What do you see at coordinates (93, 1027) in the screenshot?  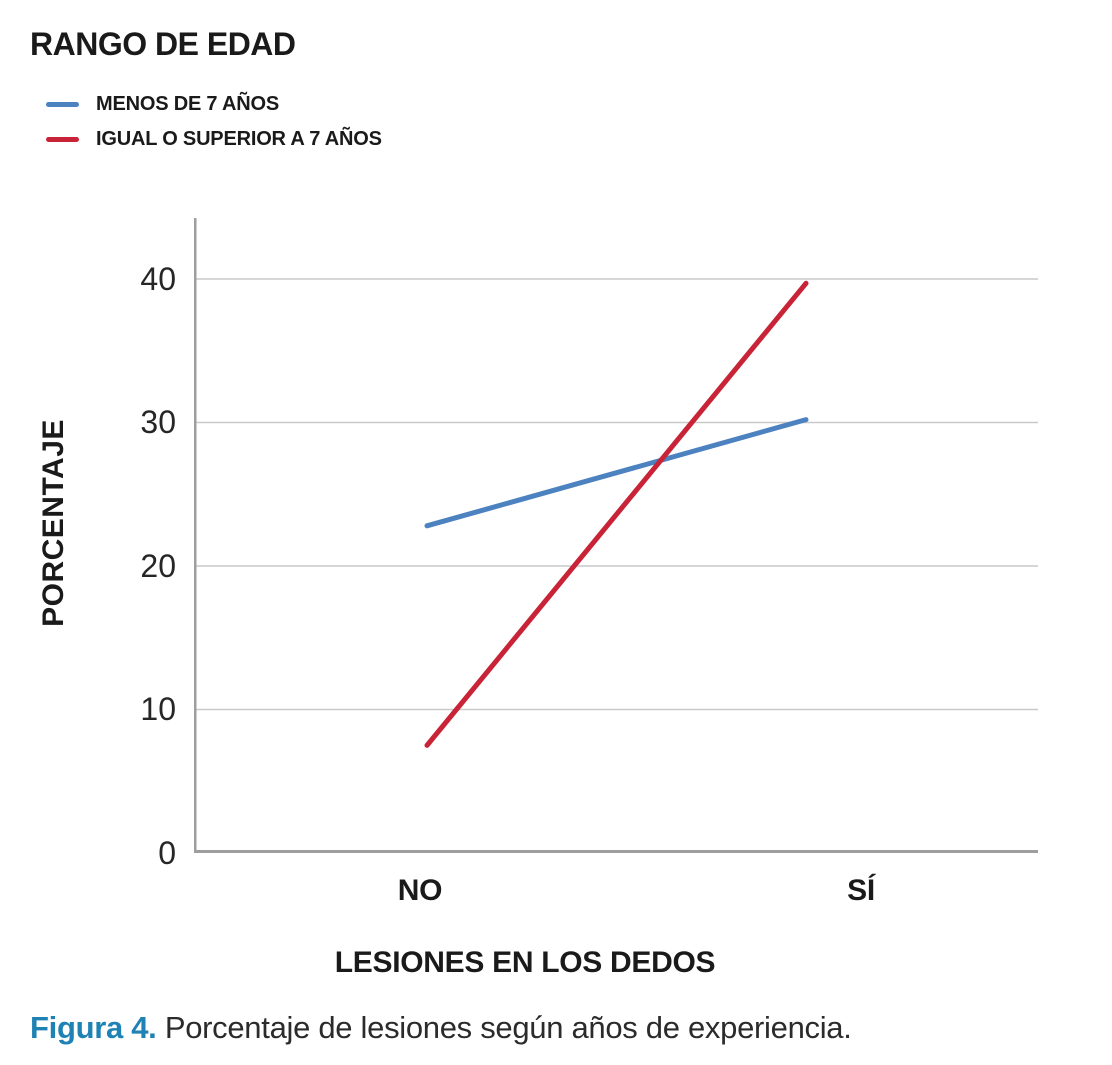 I see `figure-caption-label: Figura 4.` at bounding box center [93, 1027].